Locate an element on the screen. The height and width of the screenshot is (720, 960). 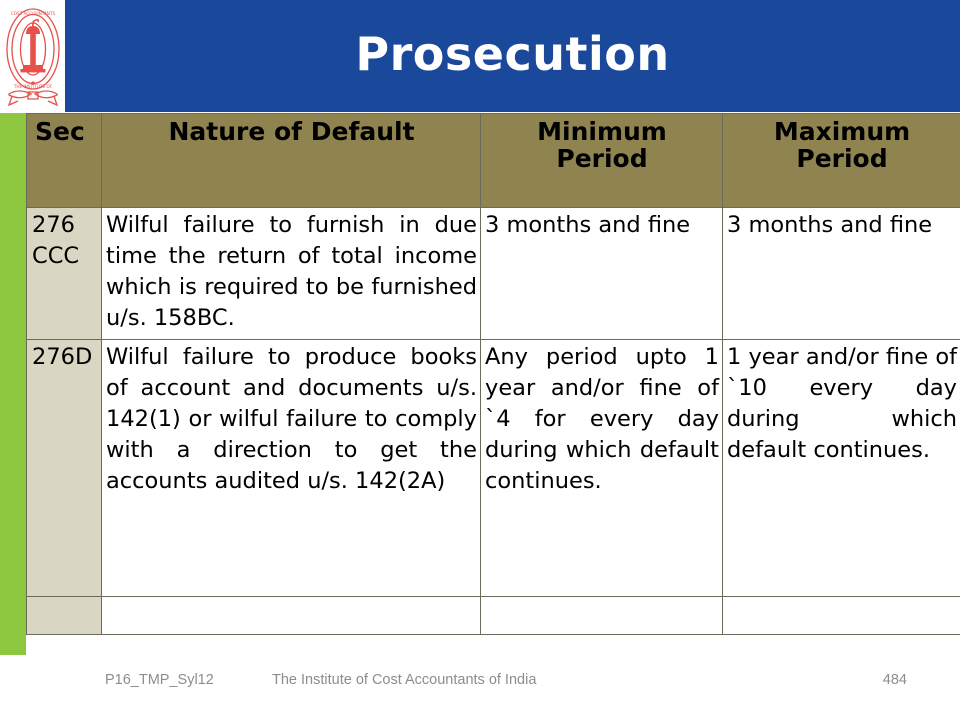
column-header-minimum-period-line2: Period is located at coordinates (602, 158).